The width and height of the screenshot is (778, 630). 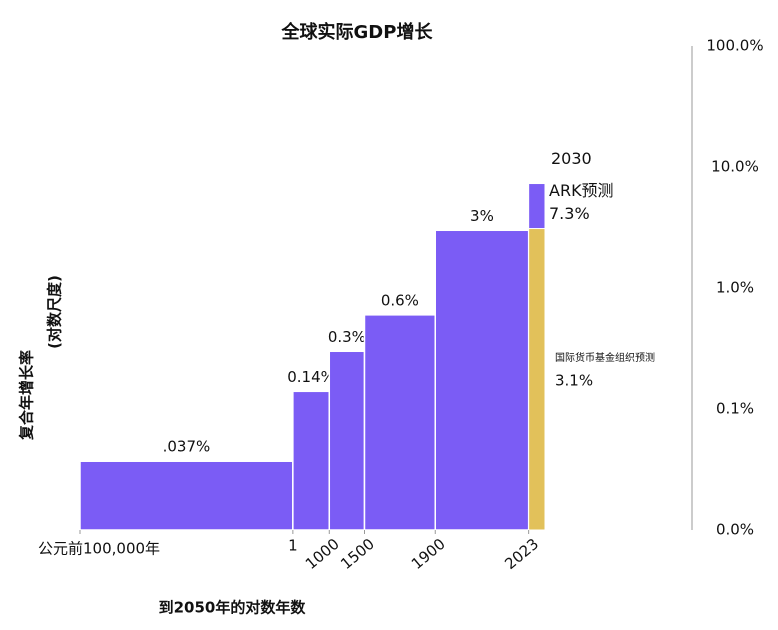 I want to click on x-tick-label: 公元前100,000年, so click(x=99, y=549).